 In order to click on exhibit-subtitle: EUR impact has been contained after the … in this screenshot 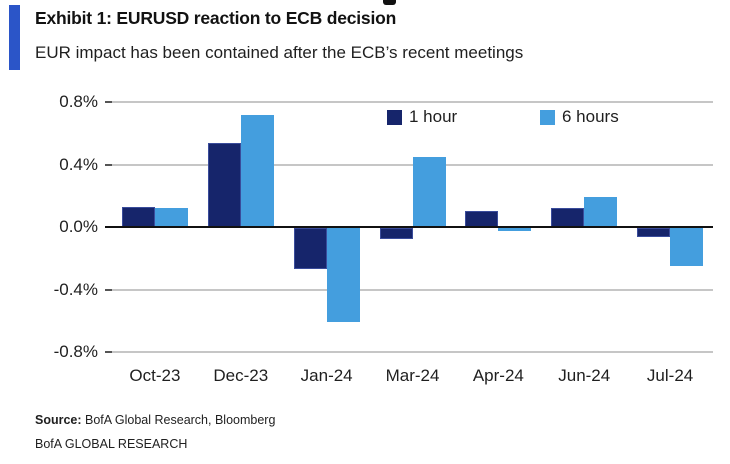, I will do `click(279, 52)`.